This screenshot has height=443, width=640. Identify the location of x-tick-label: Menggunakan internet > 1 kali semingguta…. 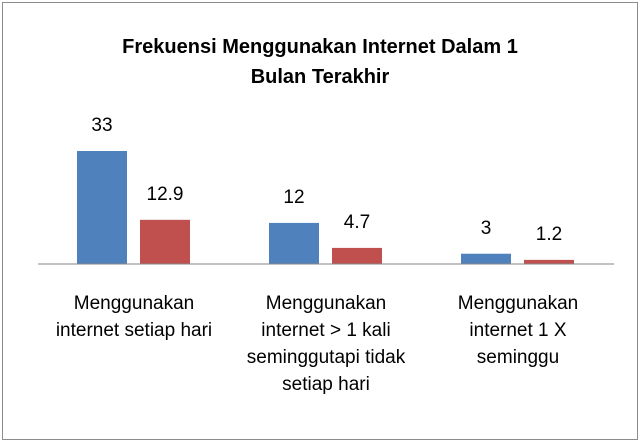
(326, 344).